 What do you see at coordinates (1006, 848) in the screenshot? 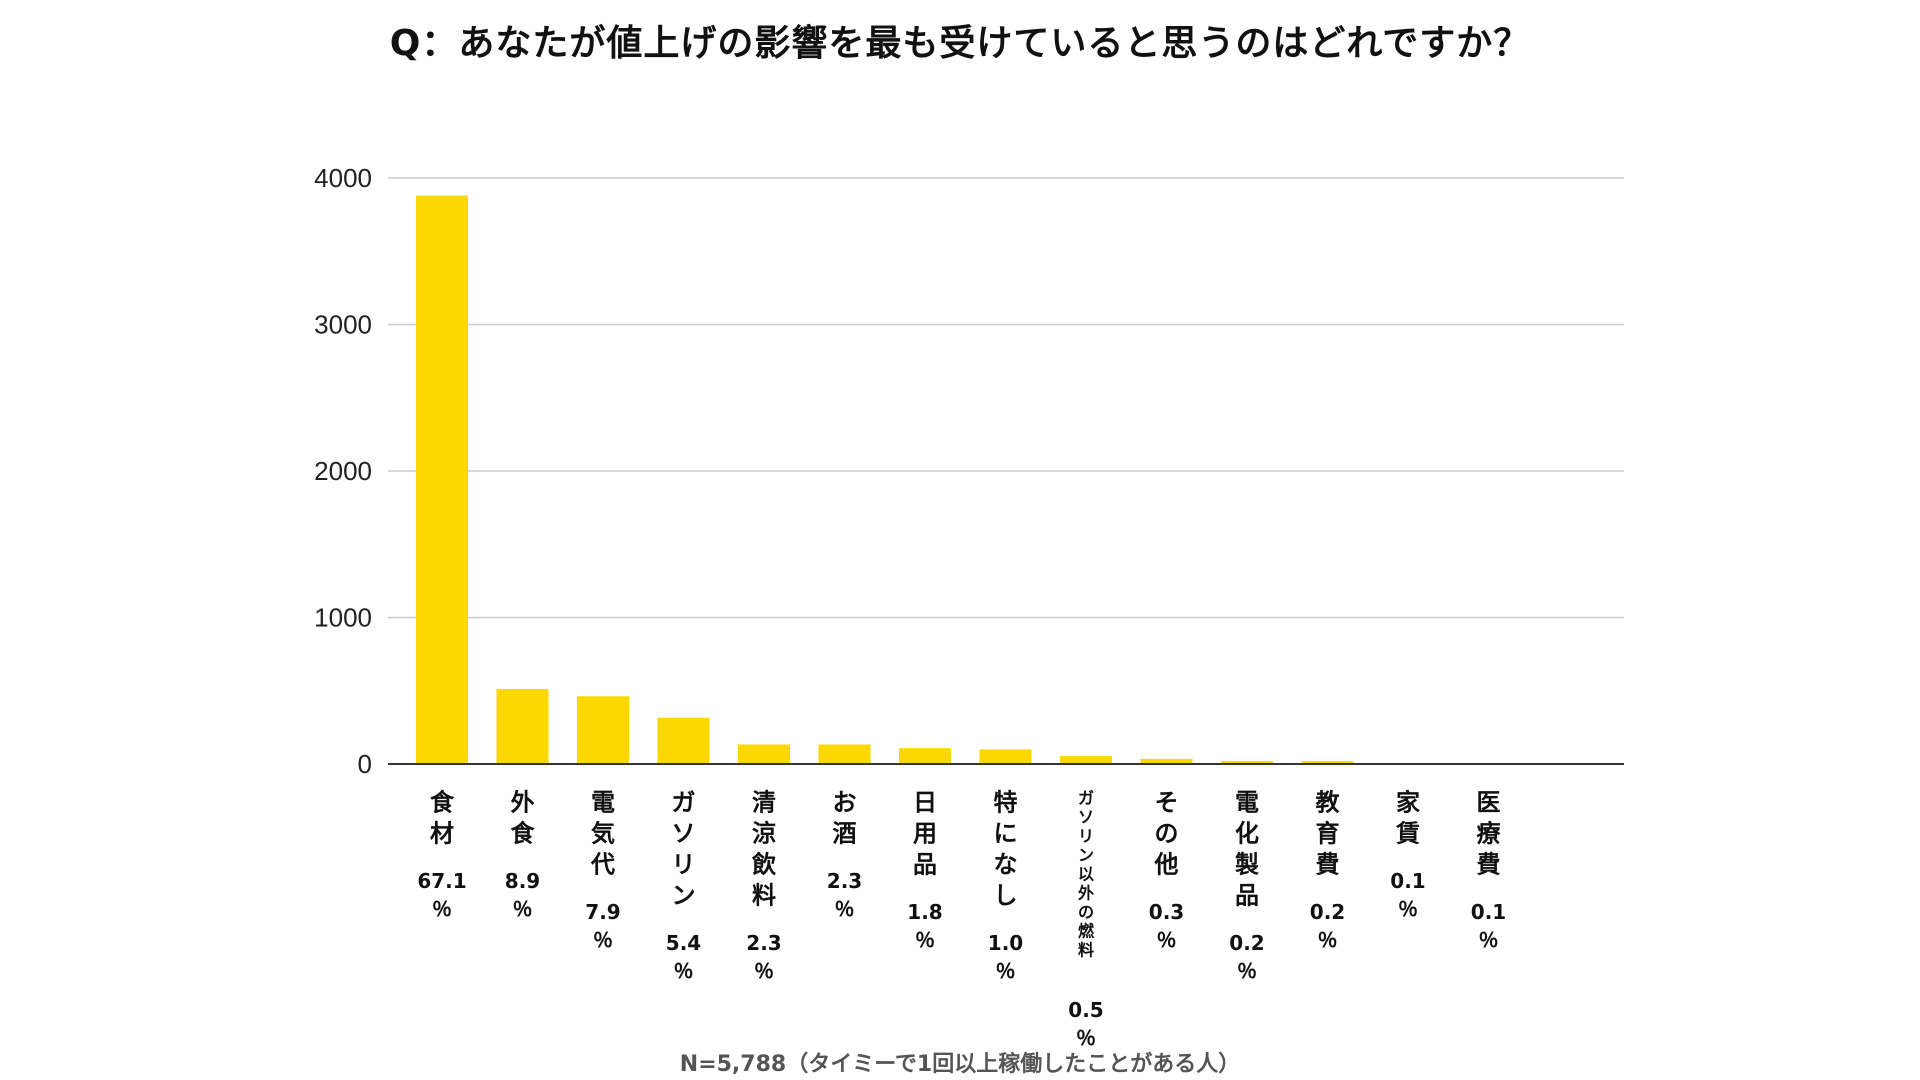
I see `category-label: 特になし` at bounding box center [1006, 848].